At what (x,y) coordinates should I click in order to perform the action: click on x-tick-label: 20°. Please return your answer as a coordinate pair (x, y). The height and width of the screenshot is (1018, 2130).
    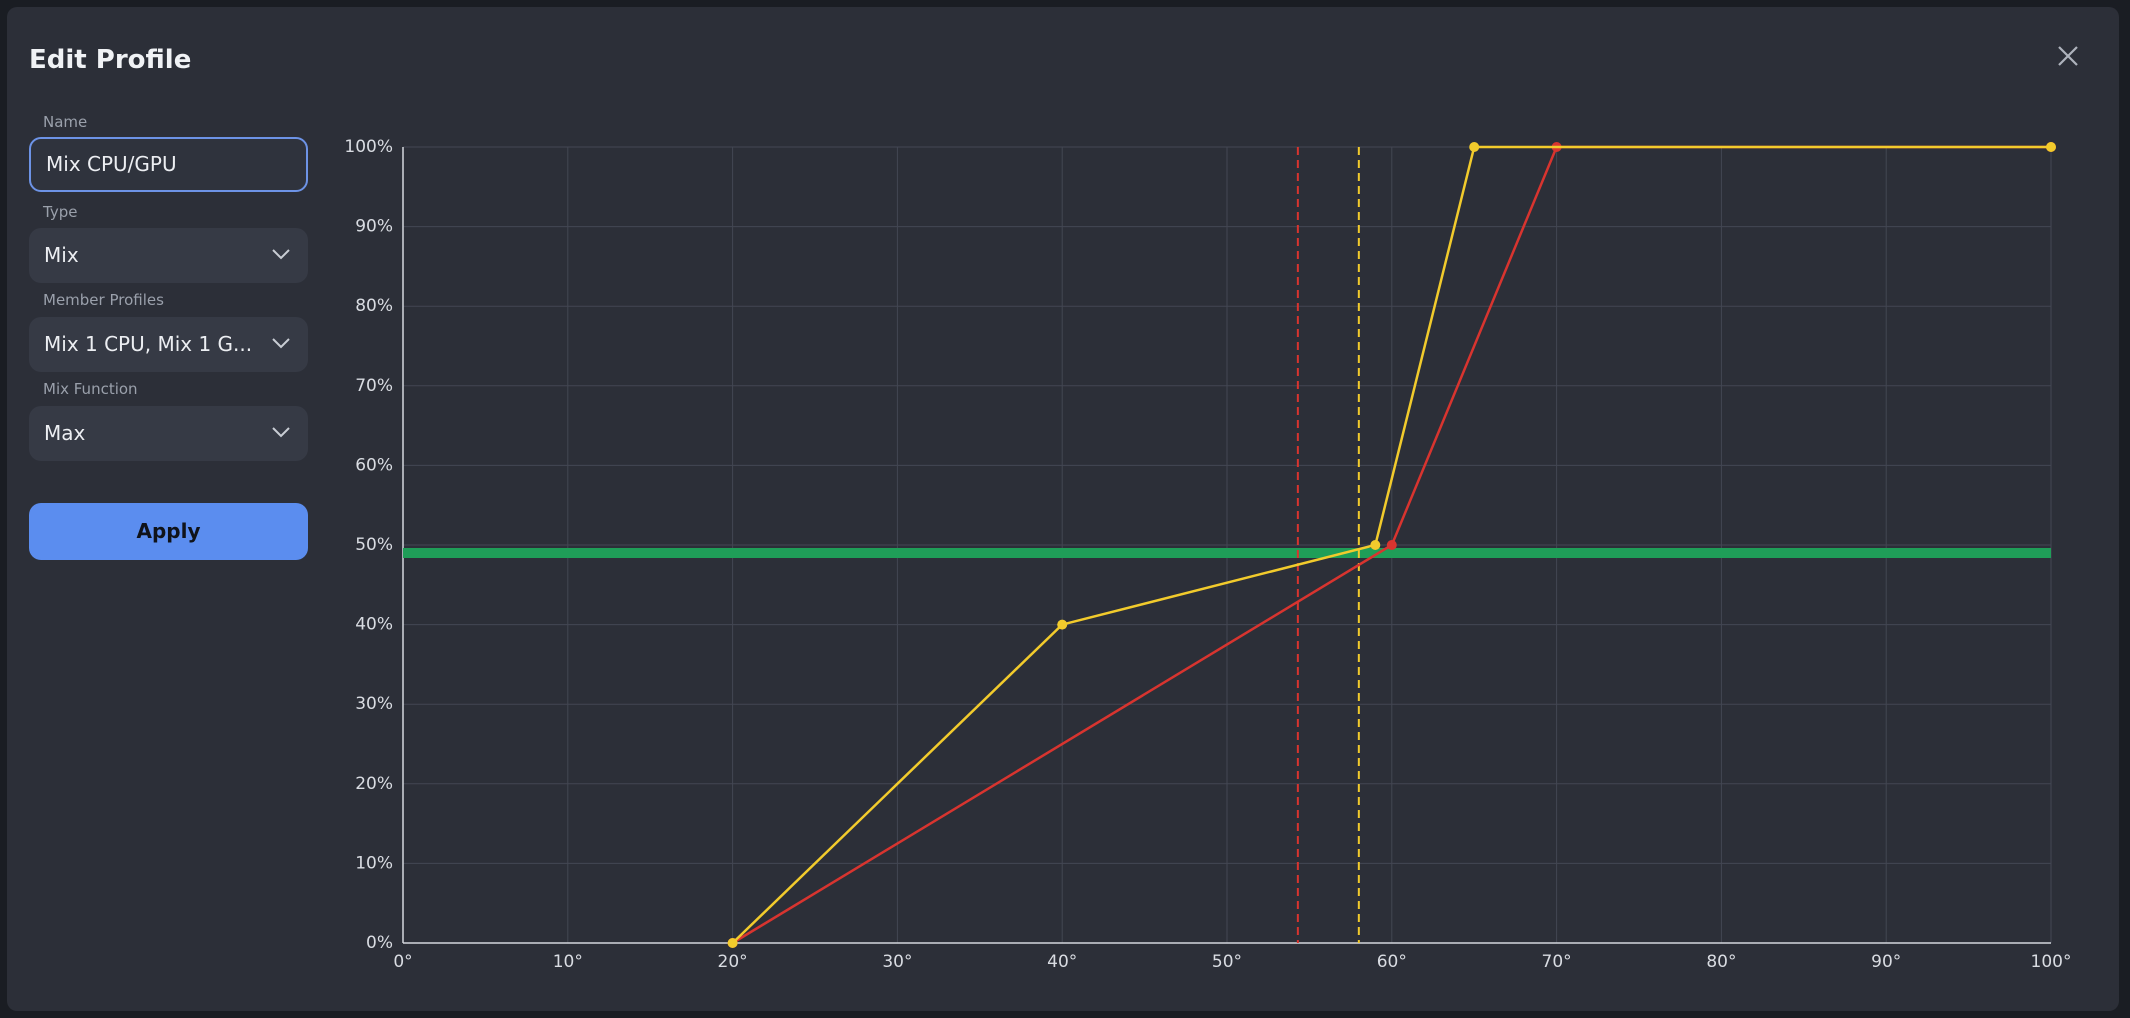
    Looking at the image, I should click on (733, 962).